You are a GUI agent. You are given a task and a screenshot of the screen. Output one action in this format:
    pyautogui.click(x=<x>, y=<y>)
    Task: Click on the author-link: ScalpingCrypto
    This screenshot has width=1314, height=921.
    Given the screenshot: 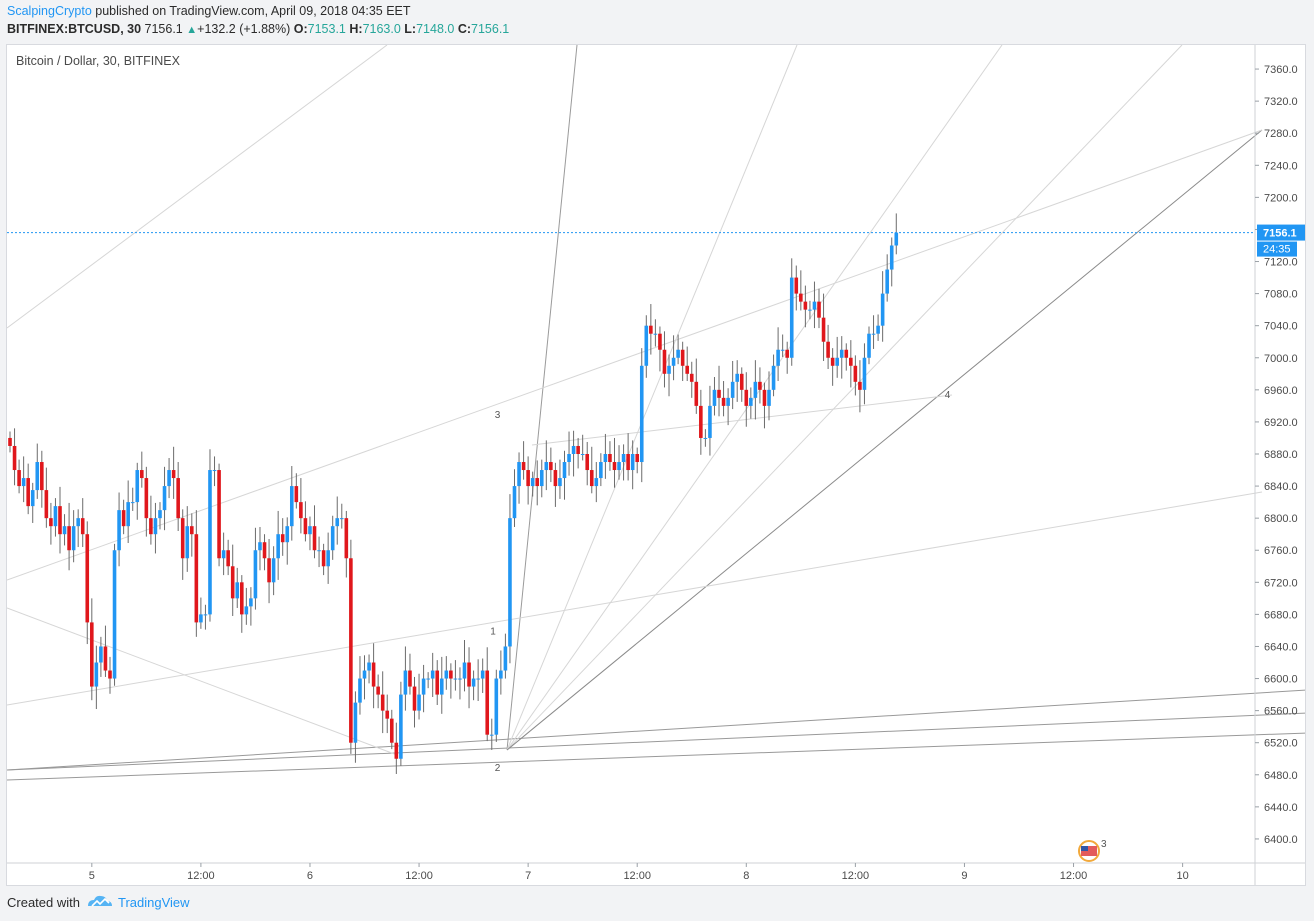 What is the action you would take?
    pyautogui.click(x=49, y=11)
    